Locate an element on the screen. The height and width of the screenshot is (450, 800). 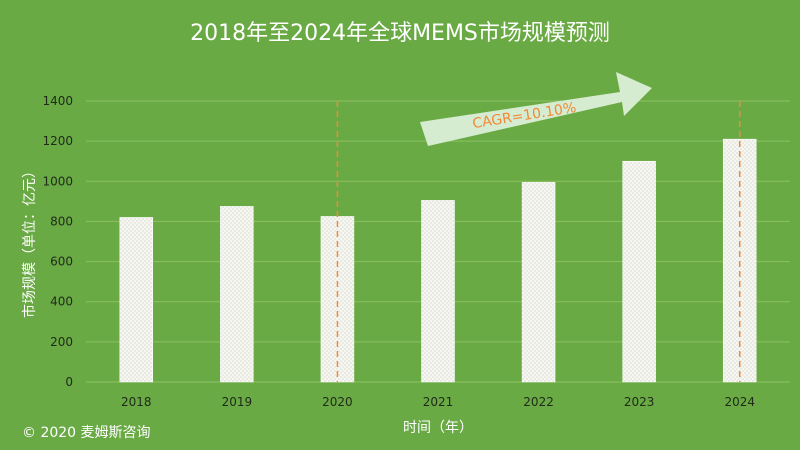
x-tick-label: 2018 is located at coordinates (136, 402).